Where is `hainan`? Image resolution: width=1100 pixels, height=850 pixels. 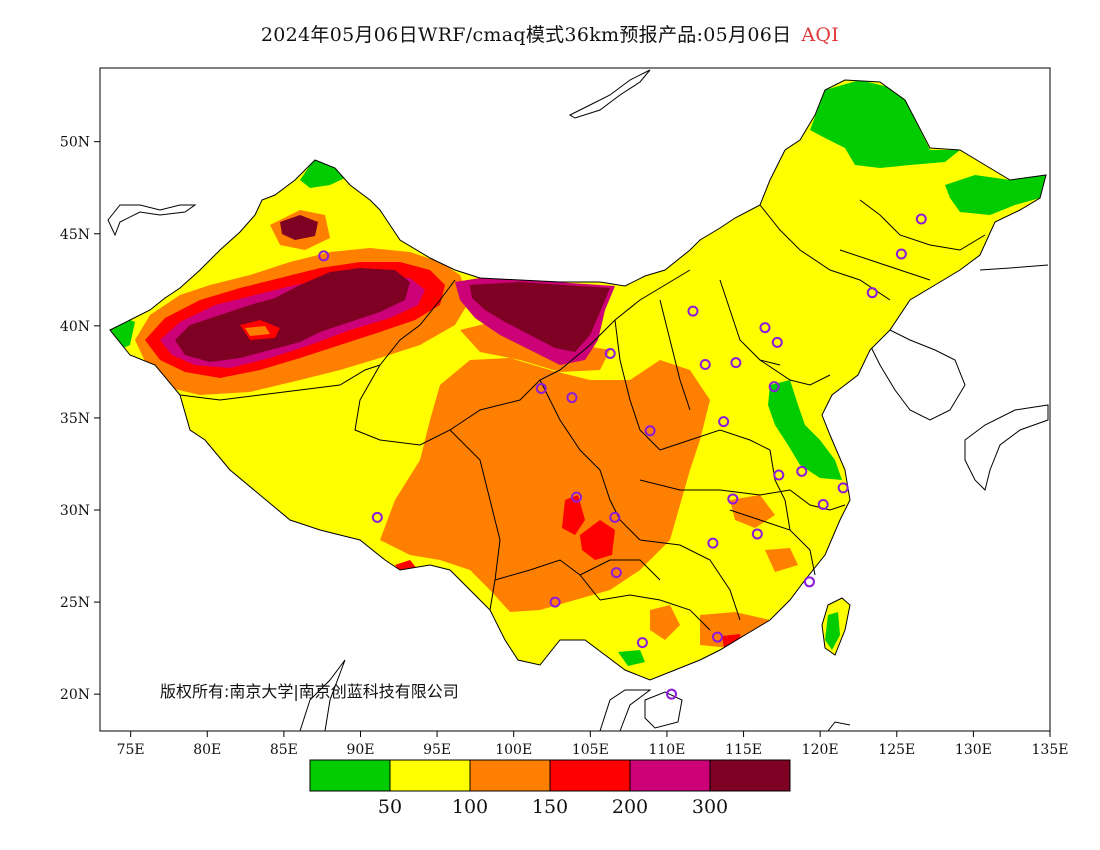 hainan is located at coordinates (663, 710).